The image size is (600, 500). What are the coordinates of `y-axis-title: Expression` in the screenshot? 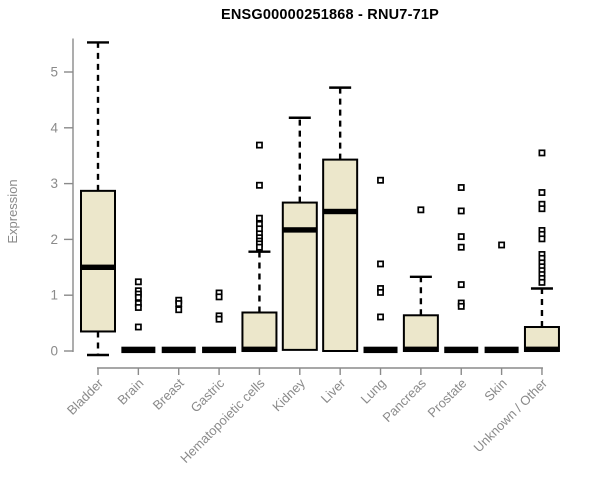 It's located at (12, 211).